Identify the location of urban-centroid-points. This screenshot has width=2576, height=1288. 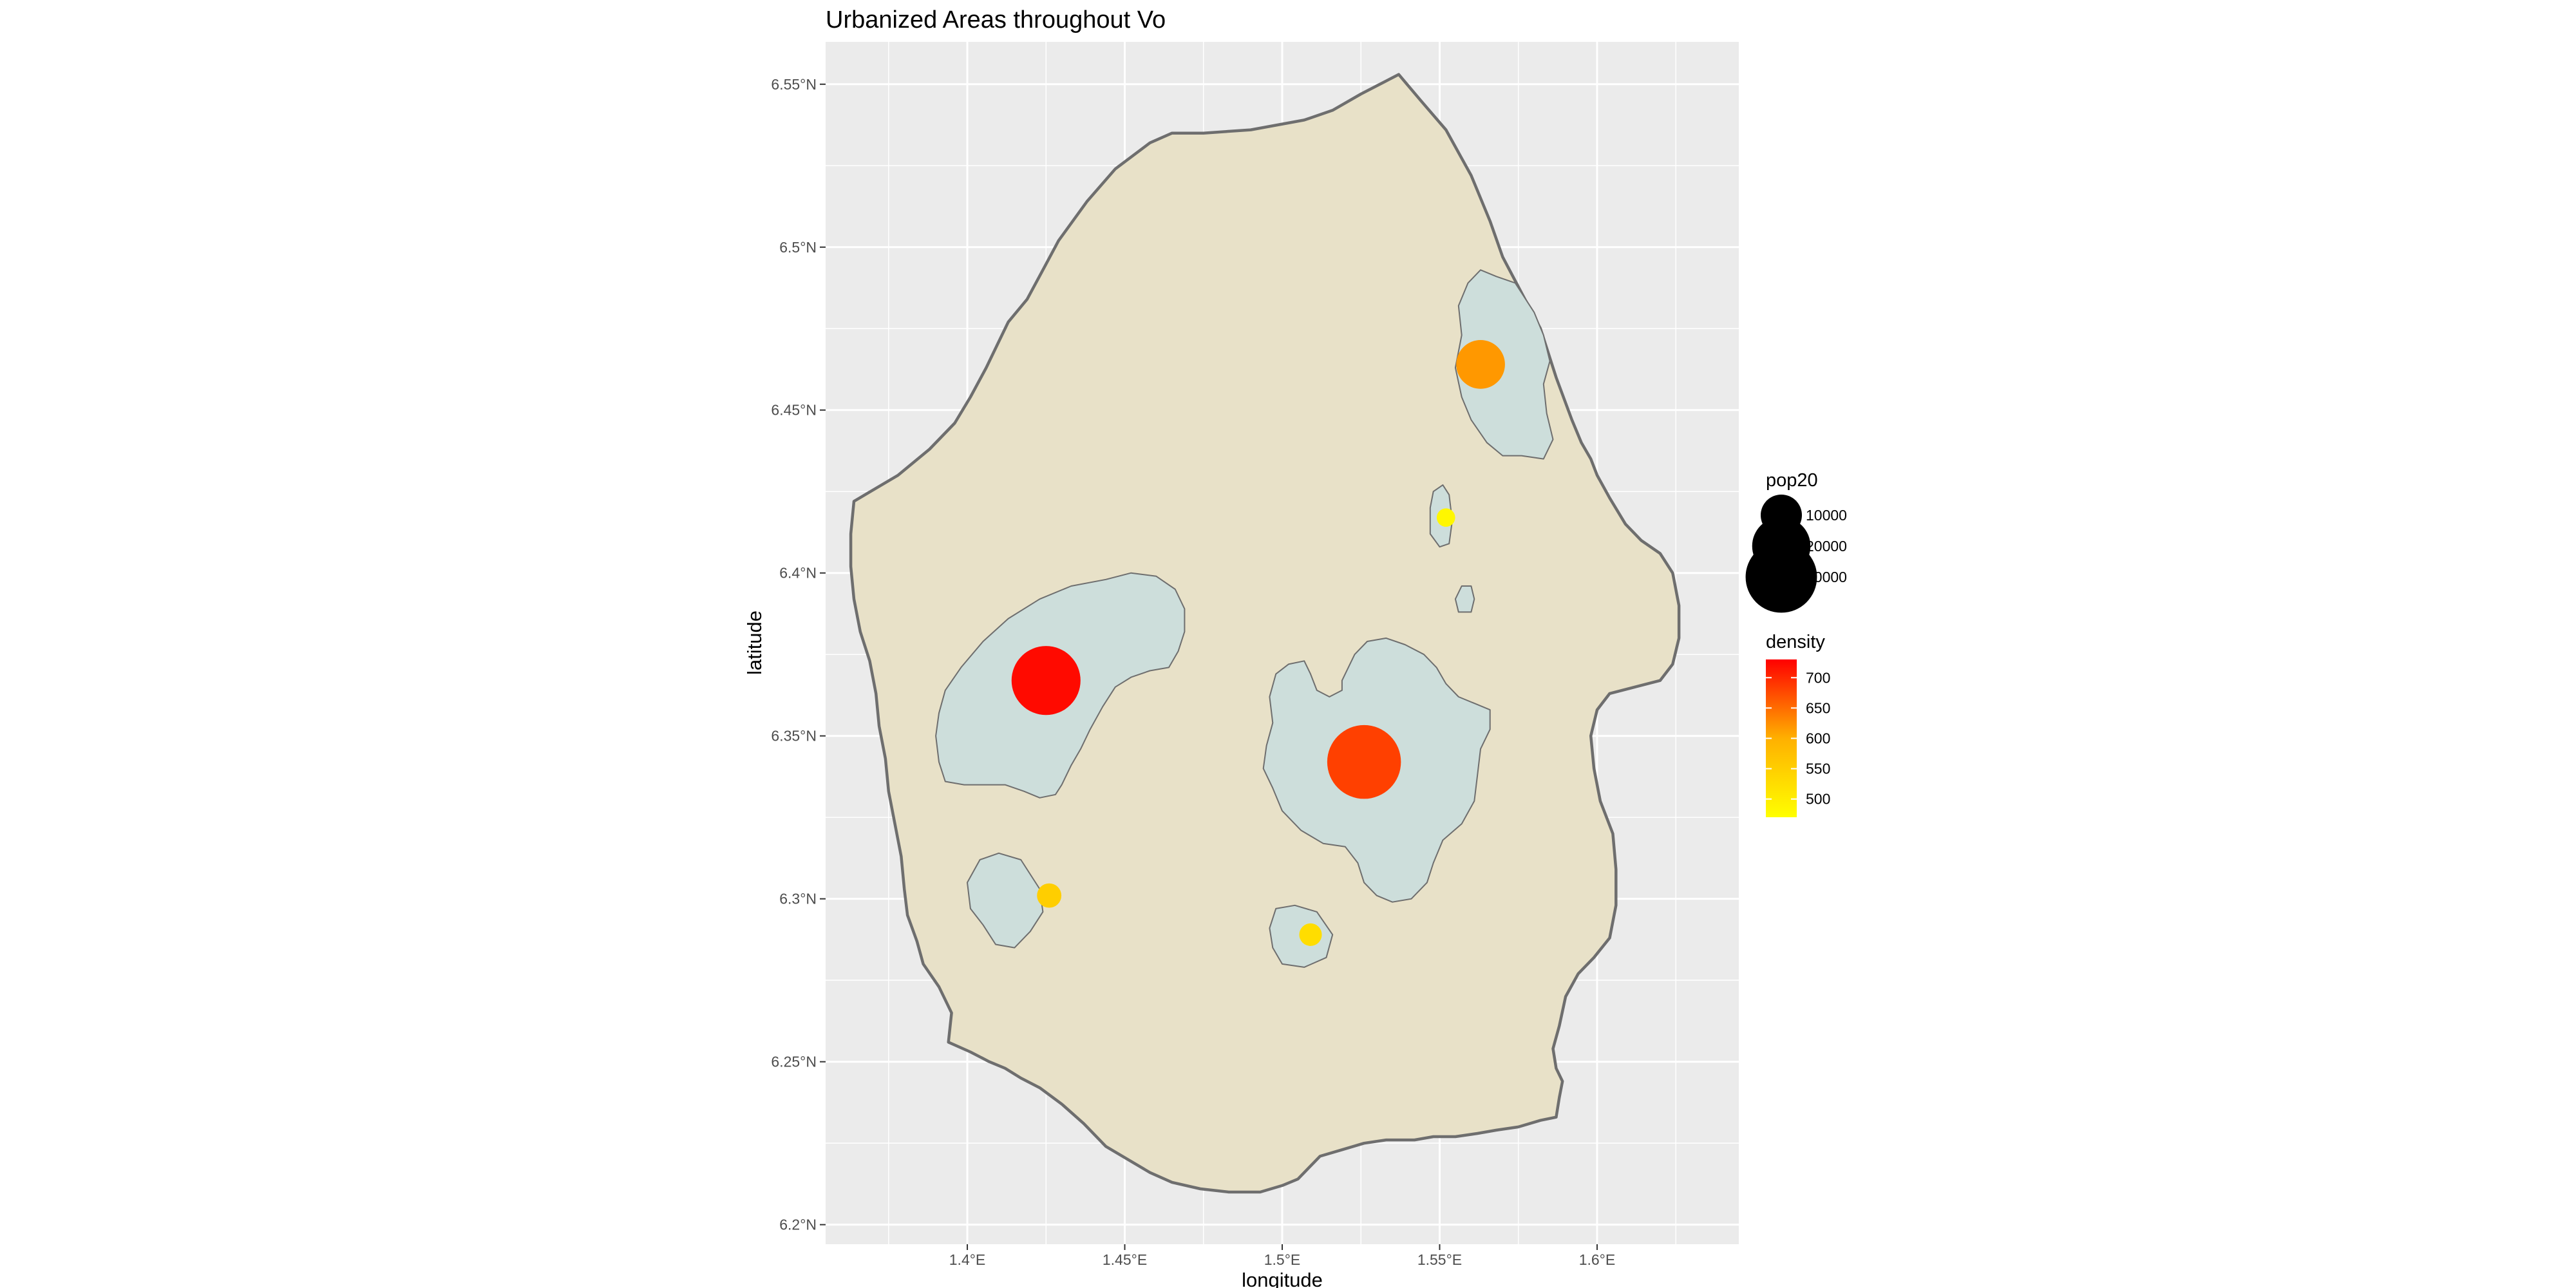
(1258, 643).